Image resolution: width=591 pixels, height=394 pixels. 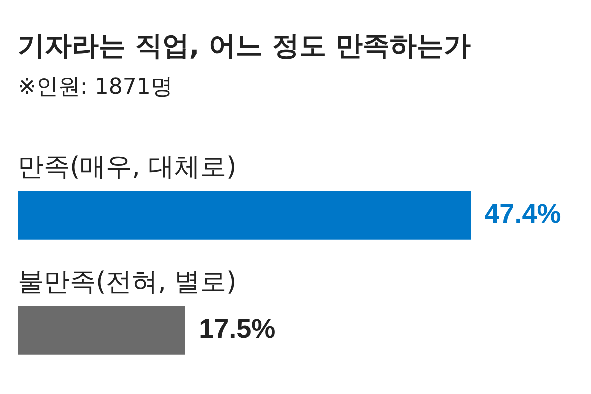 What do you see at coordinates (237, 329) in the screenshot?
I see `data-label: 17.5%` at bounding box center [237, 329].